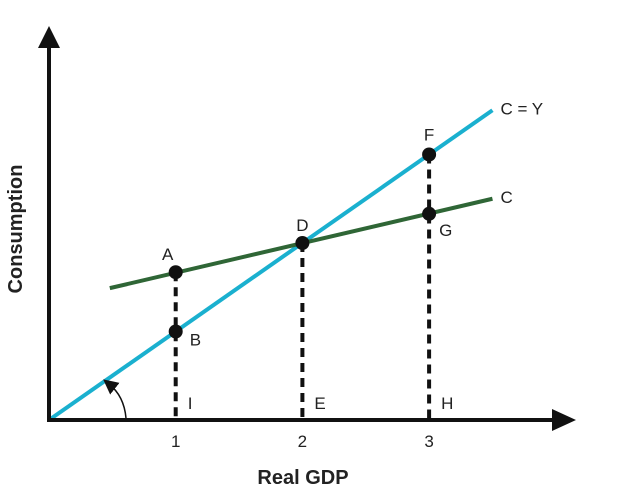  I want to click on foot-label-h: H, so click(447, 403).